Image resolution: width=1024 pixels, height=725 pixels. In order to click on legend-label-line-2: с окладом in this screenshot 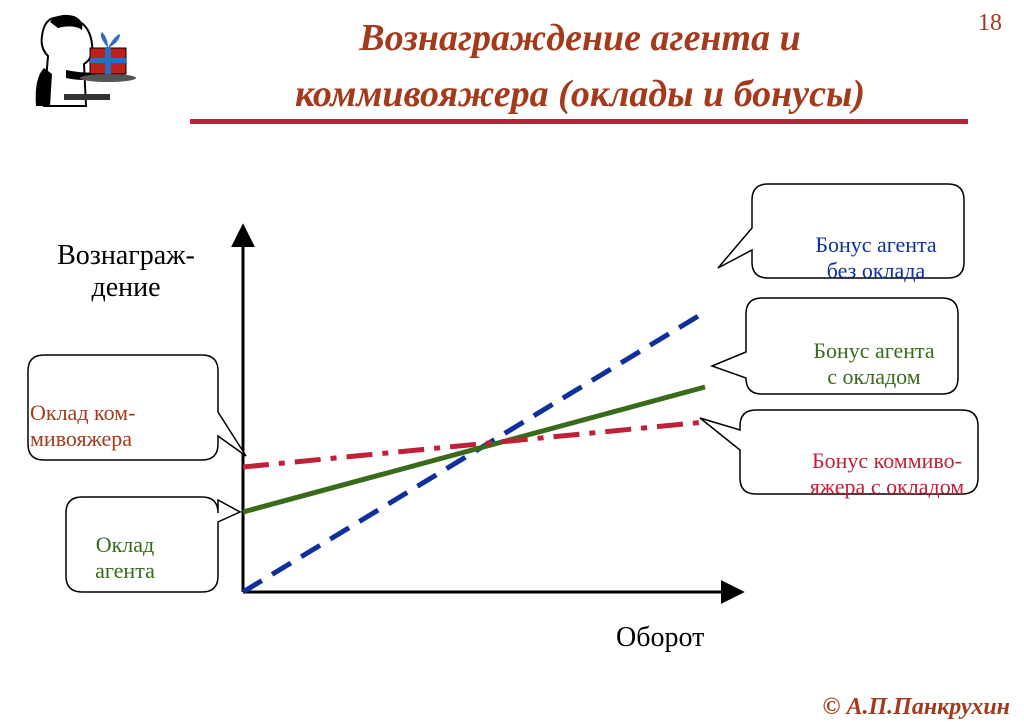, I will do `click(874, 376)`.